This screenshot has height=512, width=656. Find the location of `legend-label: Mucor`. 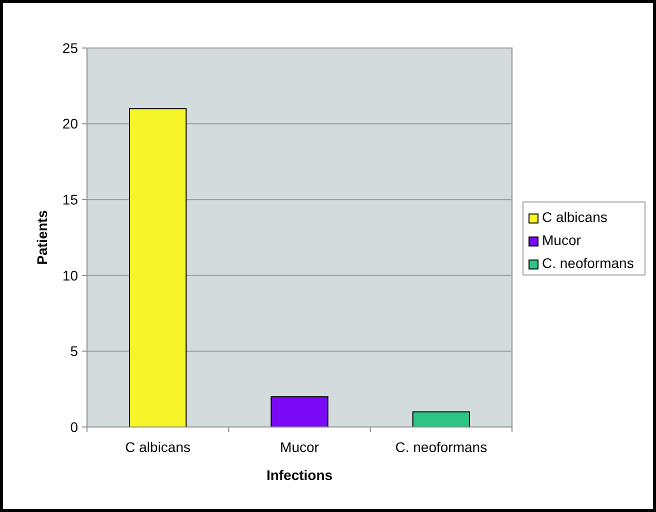

legend-label: Mucor is located at coordinates (562, 240).